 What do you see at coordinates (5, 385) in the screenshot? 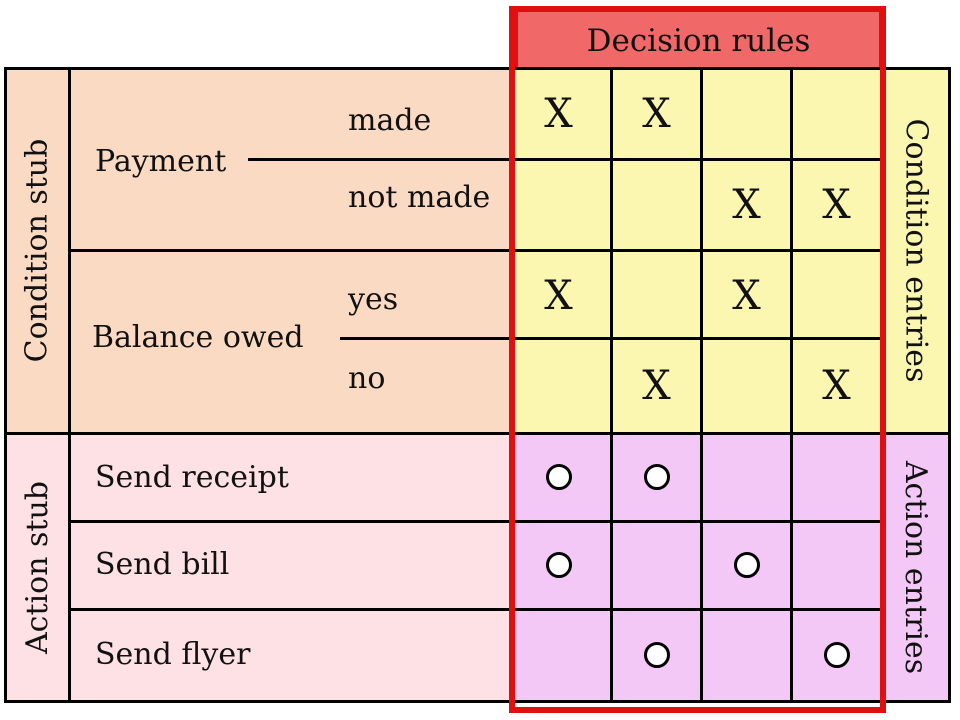
I see `outer-left-border` at bounding box center [5, 385].